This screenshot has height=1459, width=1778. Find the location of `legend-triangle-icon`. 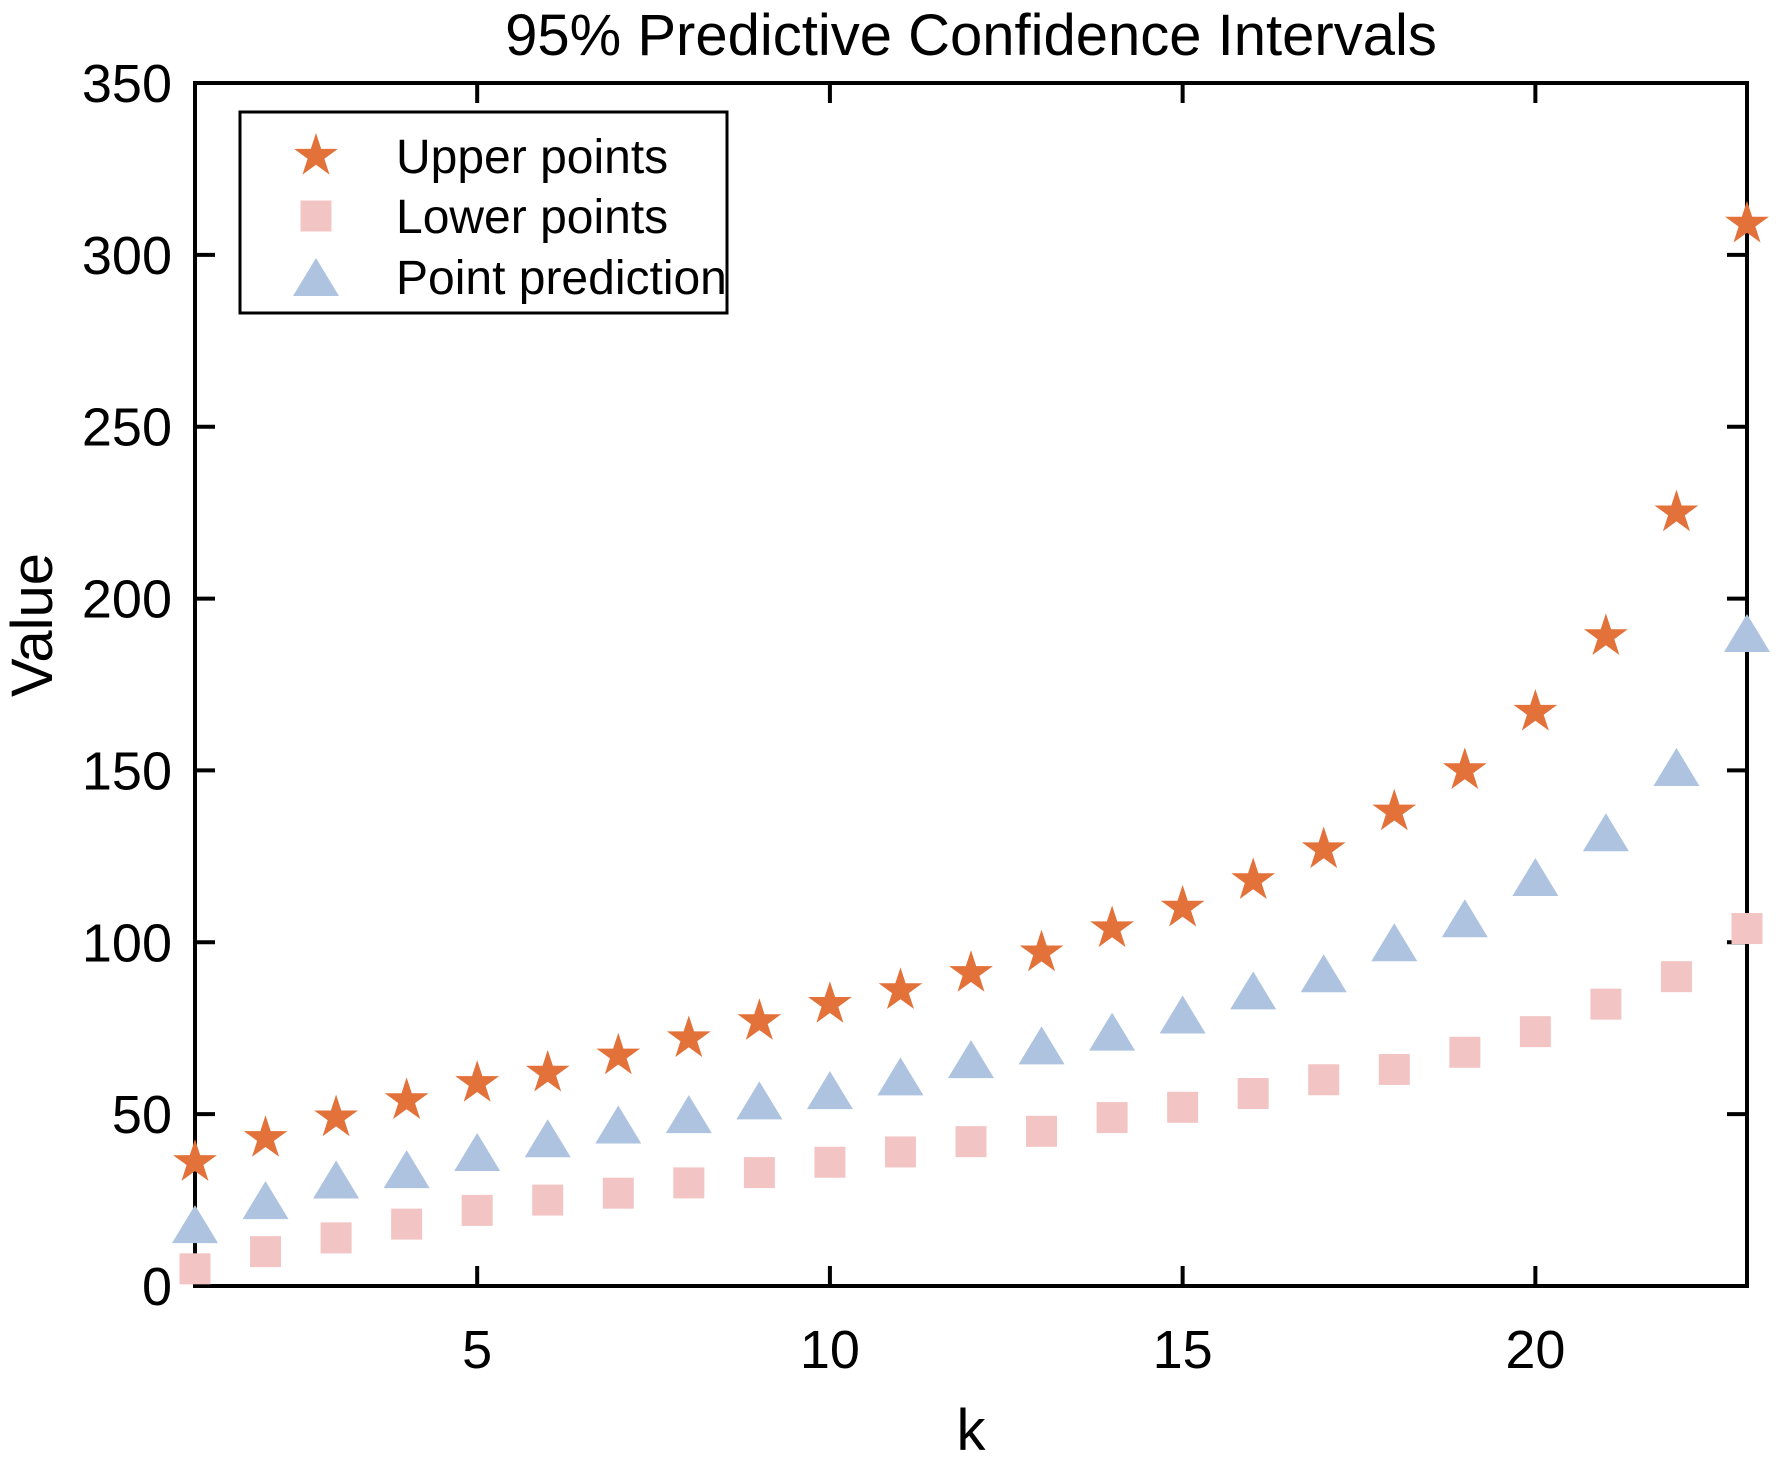

legend-triangle-icon is located at coordinates (316, 277).